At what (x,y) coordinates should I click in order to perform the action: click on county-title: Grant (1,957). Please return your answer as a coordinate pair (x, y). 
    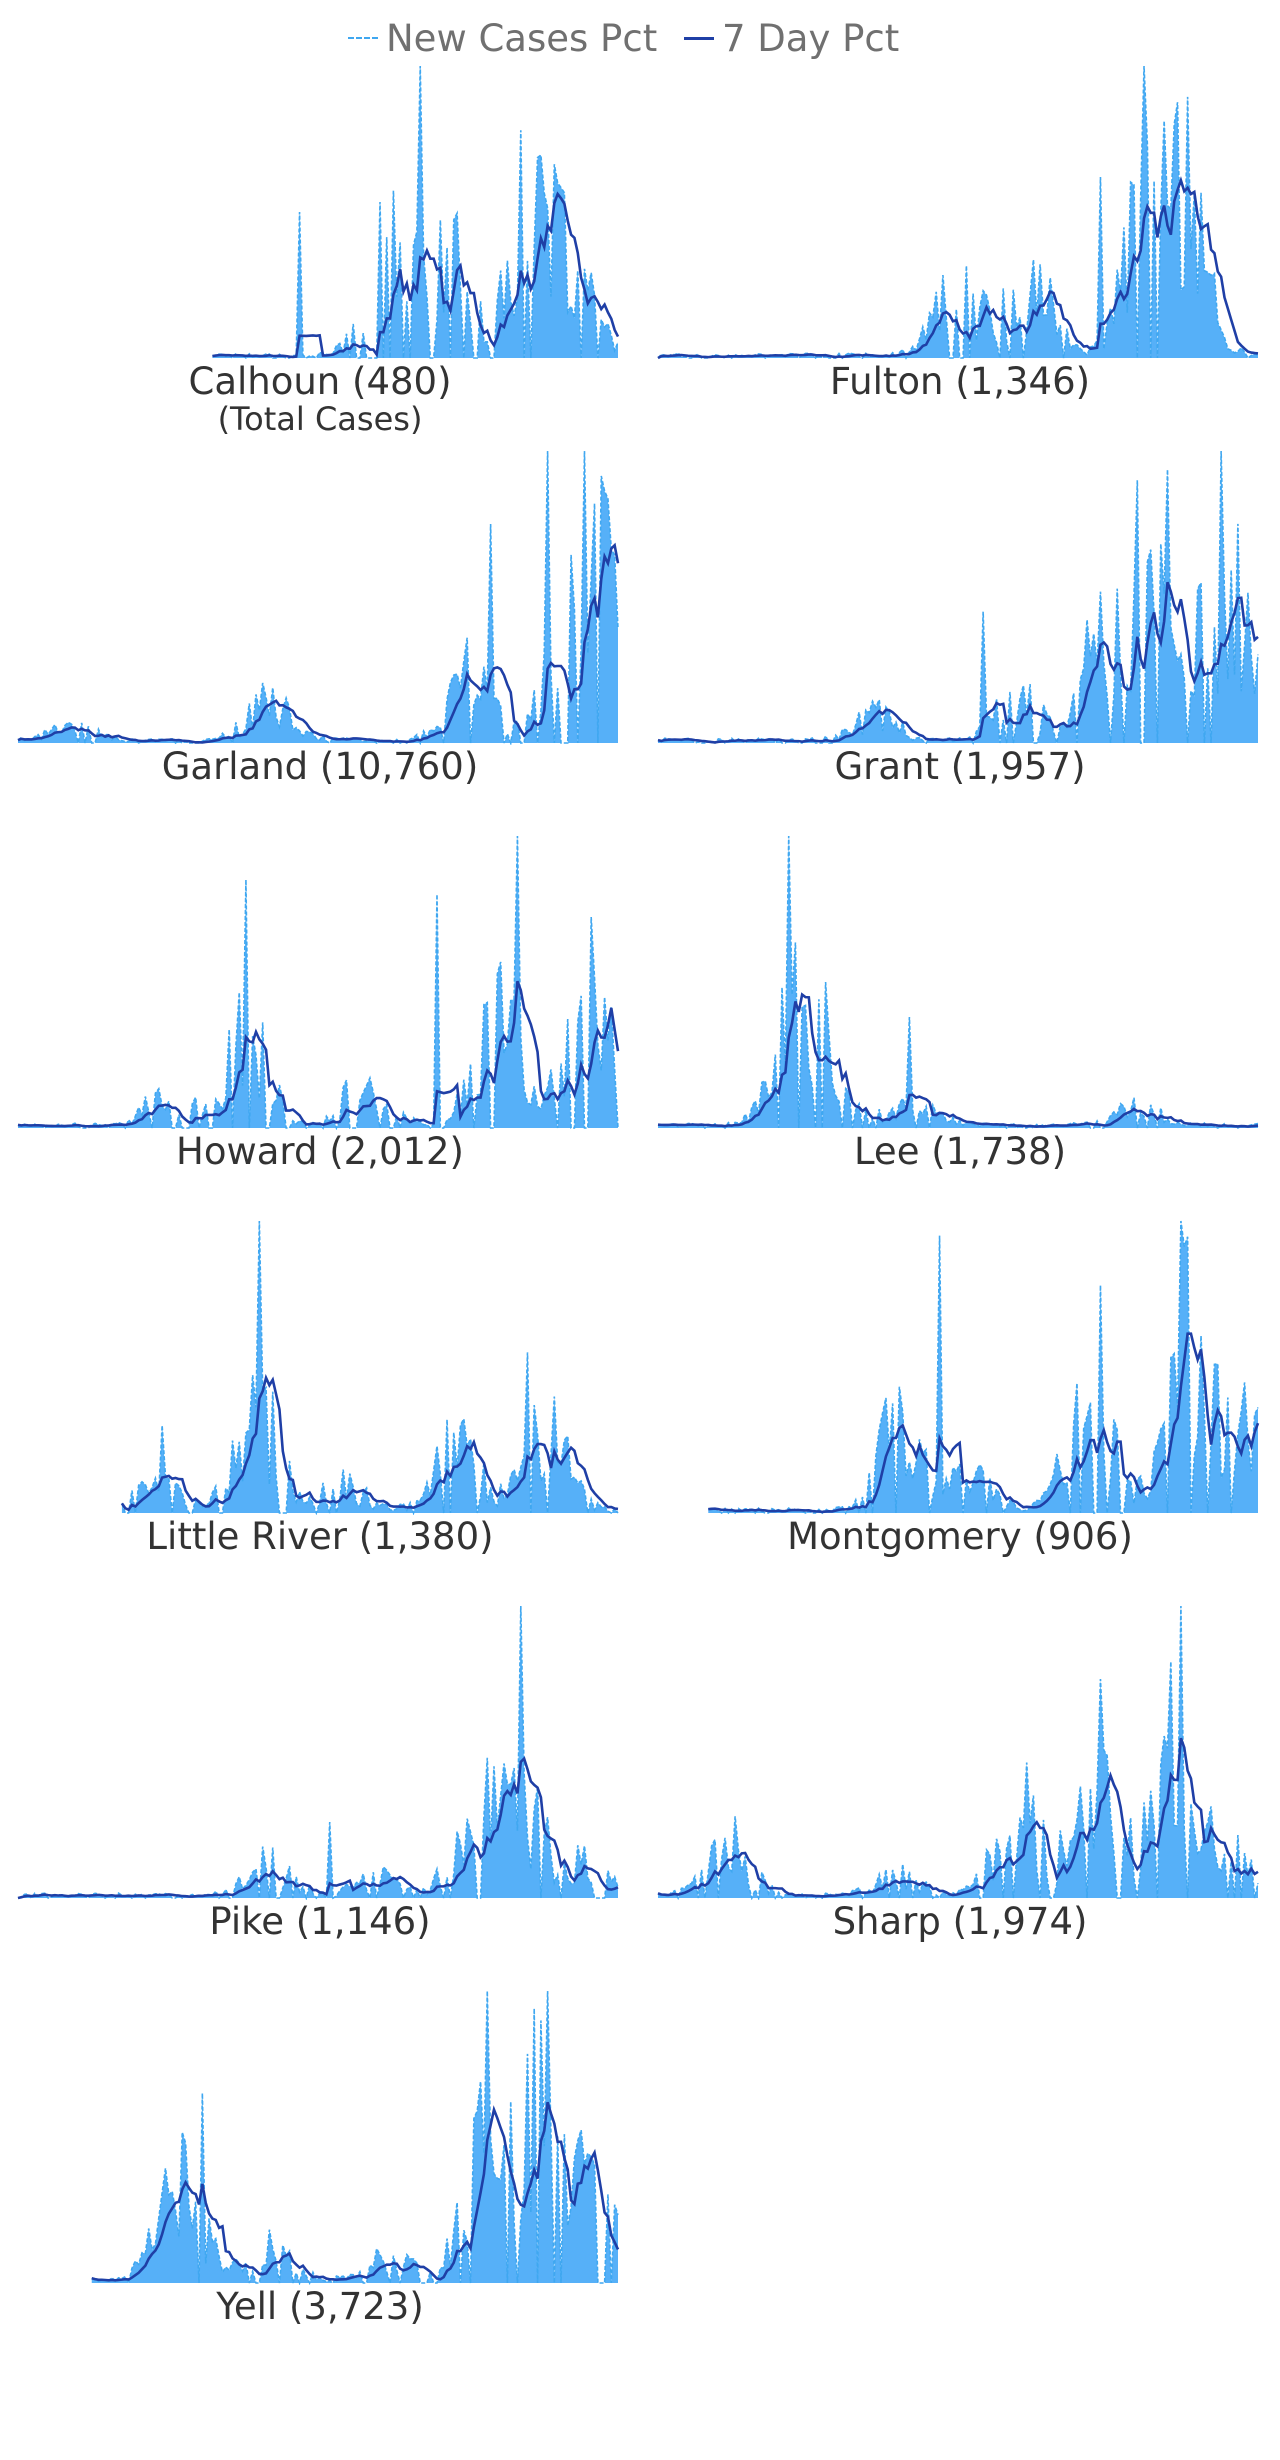
    Looking at the image, I should click on (960, 766).